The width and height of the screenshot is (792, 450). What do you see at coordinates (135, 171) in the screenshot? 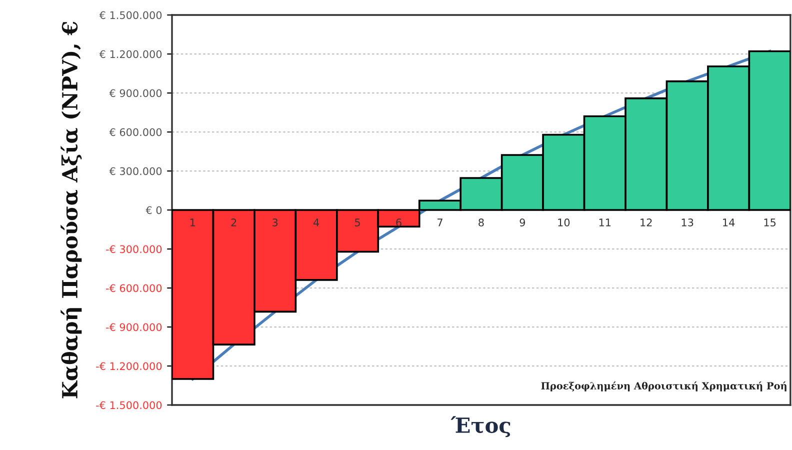
I see `y-tick-label: € 300.000` at bounding box center [135, 171].